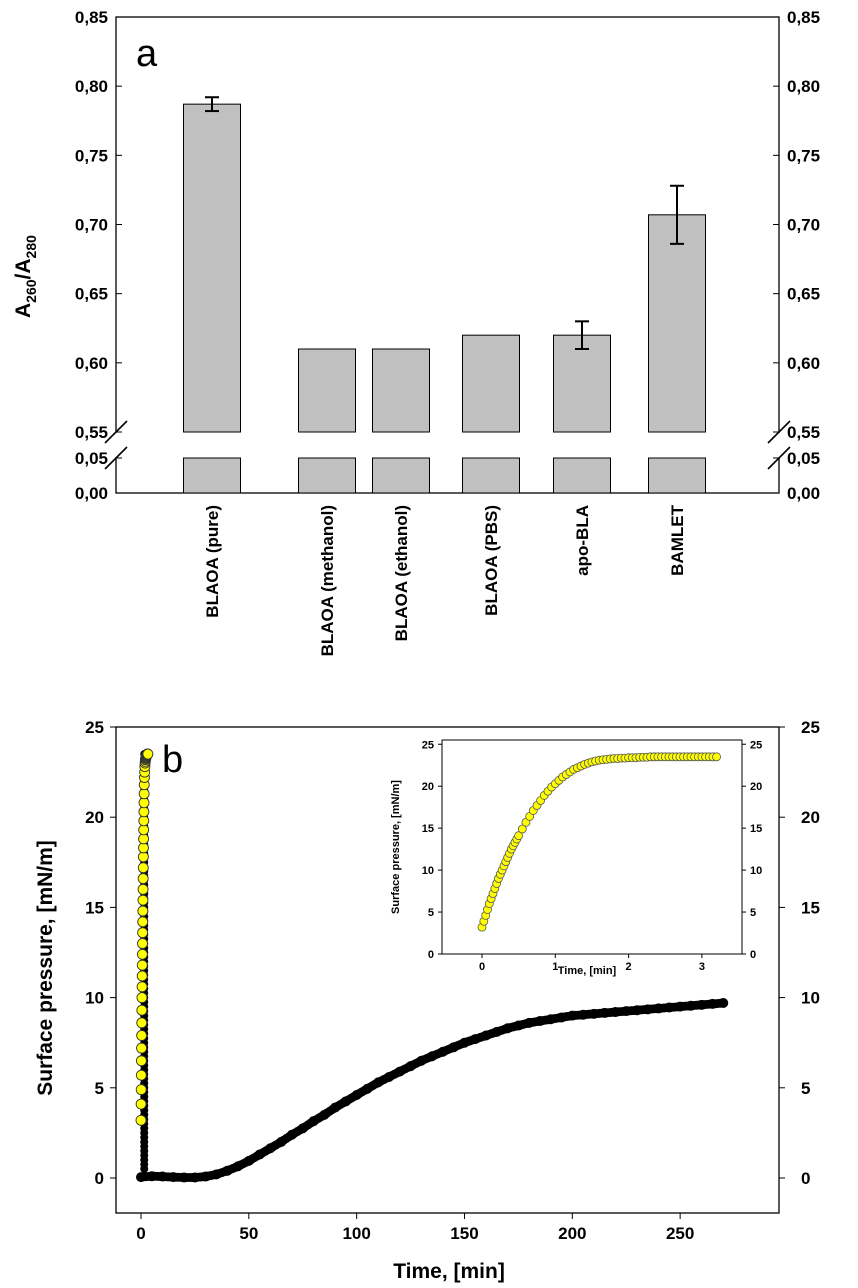 The width and height of the screenshot is (858, 1288). What do you see at coordinates (629, 967) in the screenshot?
I see `inset-x-tick-label: 2` at bounding box center [629, 967].